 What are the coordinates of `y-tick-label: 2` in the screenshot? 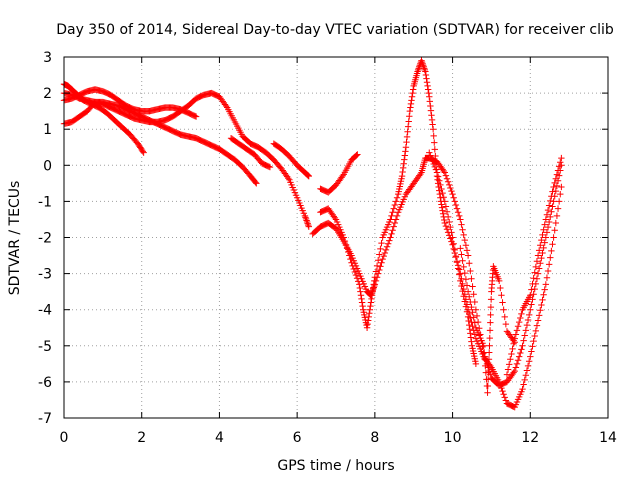 It's located at (47, 94).